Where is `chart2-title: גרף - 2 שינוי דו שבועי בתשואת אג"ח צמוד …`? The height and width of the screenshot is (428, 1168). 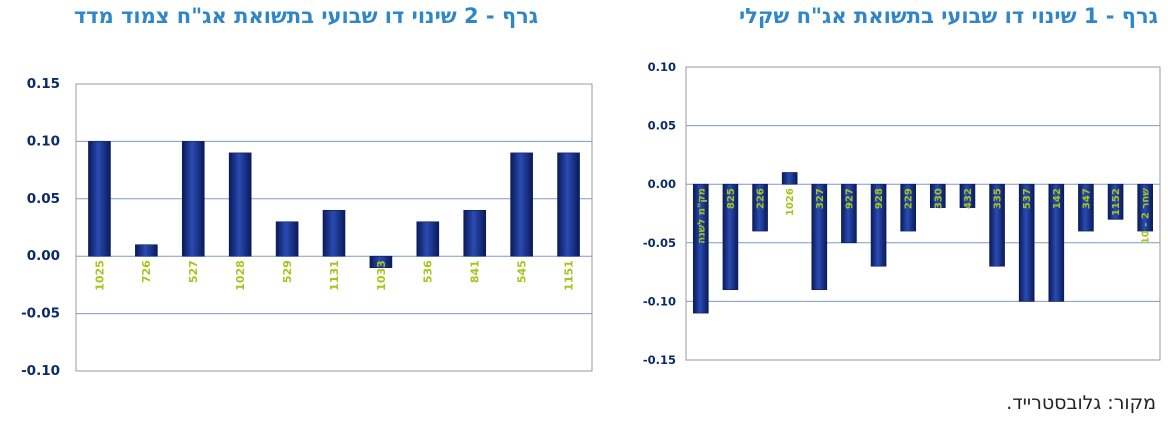 chart2-title: גרף - 2 שינוי דו שבועי בתשואת אג"ח צמוד … is located at coordinates (306, 16).